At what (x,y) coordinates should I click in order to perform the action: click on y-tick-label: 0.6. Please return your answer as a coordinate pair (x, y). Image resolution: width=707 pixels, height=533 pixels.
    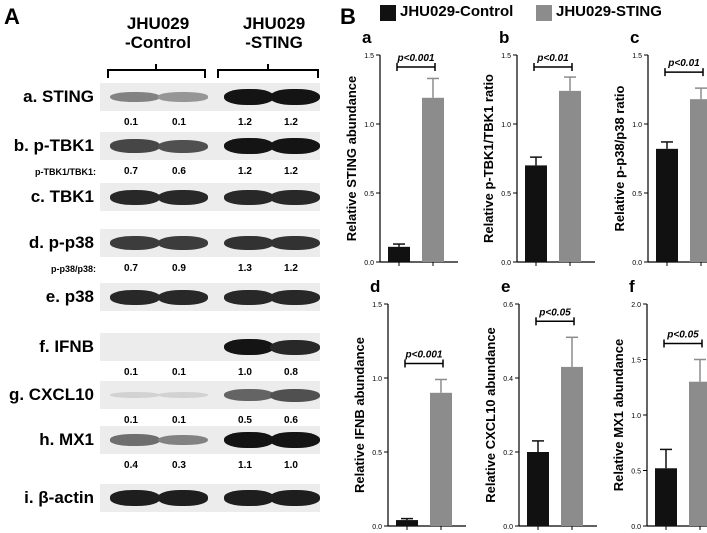
    Looking at the image, I should click on (508, 305).